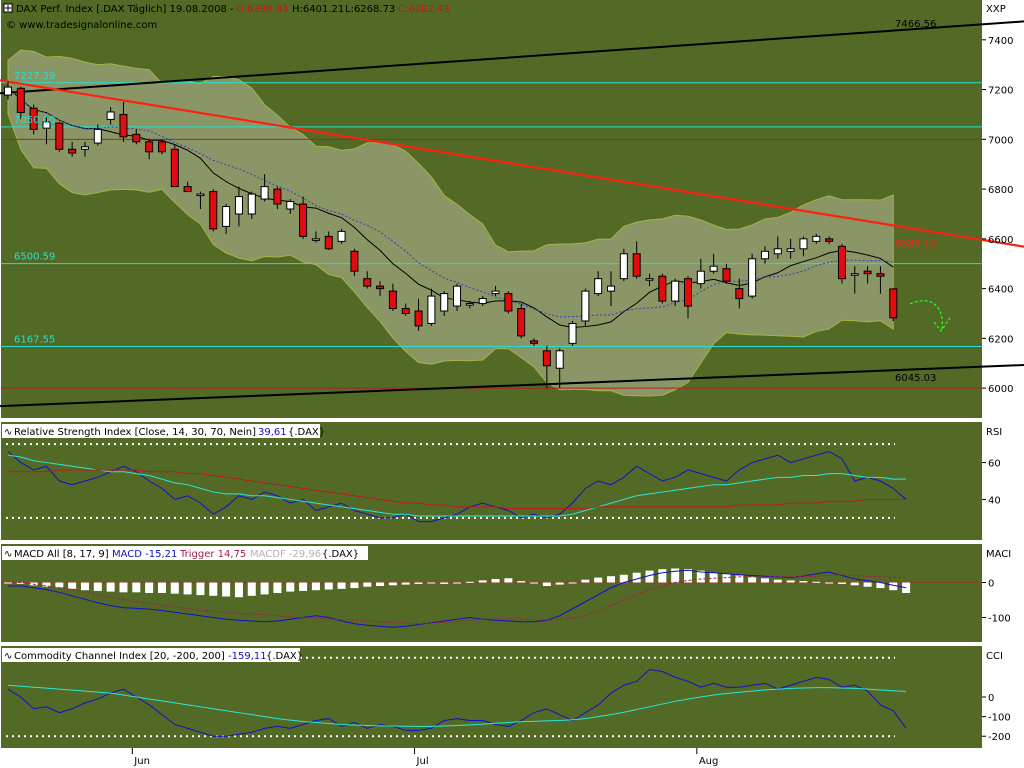 Image resolution: width=1024 pixels, height=768 pixels. What do you see at coordinates (1000, 41) in the screenshot?
I see `price-tick-label: 7400` at bounding box center [1000, 41].